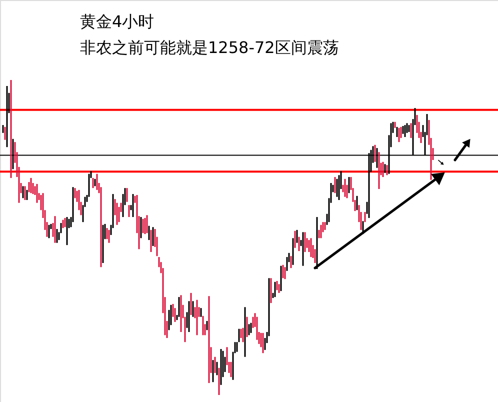 The height and width of the screenshot is (402, 498). Describe the element at coordinates (209, 47) in the screenshot. I see `chart-subtitle: 非农之前可能就是1258-72区间震荡` at that location.